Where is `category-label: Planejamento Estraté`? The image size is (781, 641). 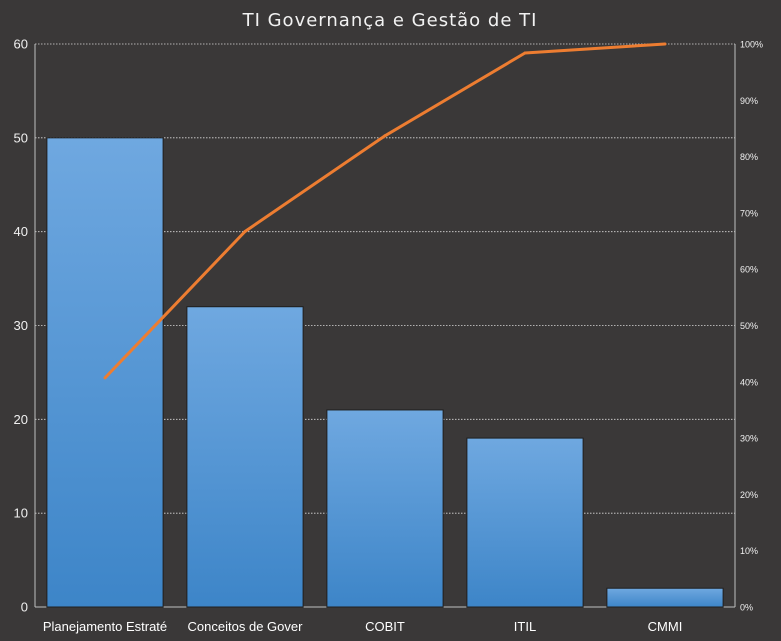 category-label: Planejamento Estraté is located at coordinates (105, 626).